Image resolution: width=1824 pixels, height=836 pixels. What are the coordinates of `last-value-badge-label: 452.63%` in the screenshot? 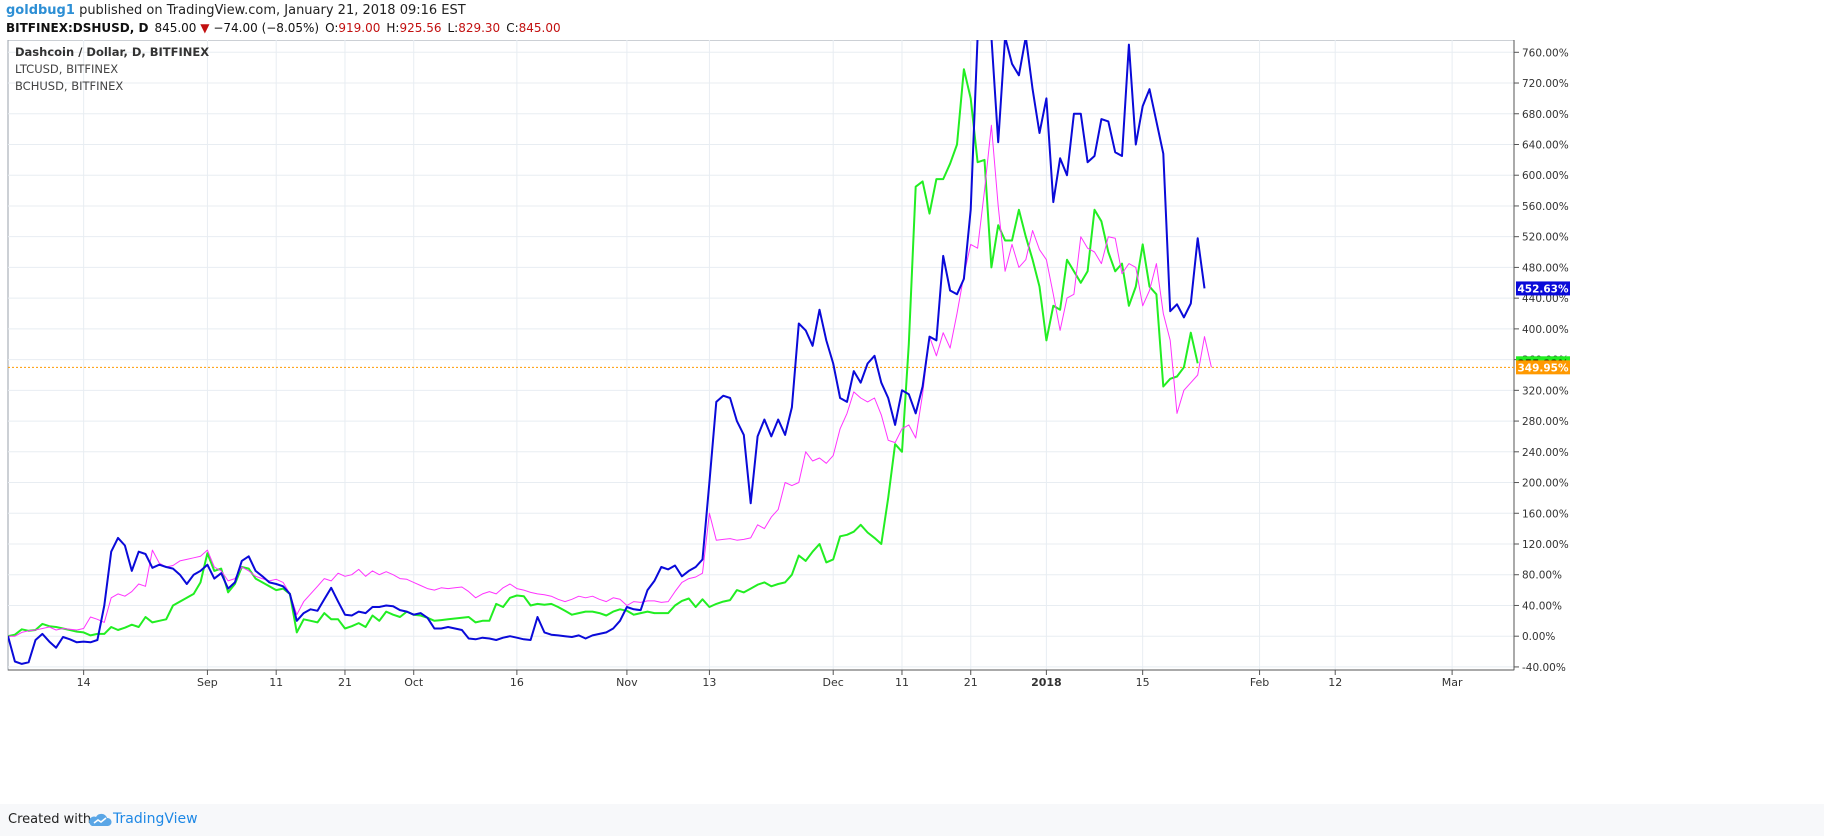 It's located at (1543, 289).